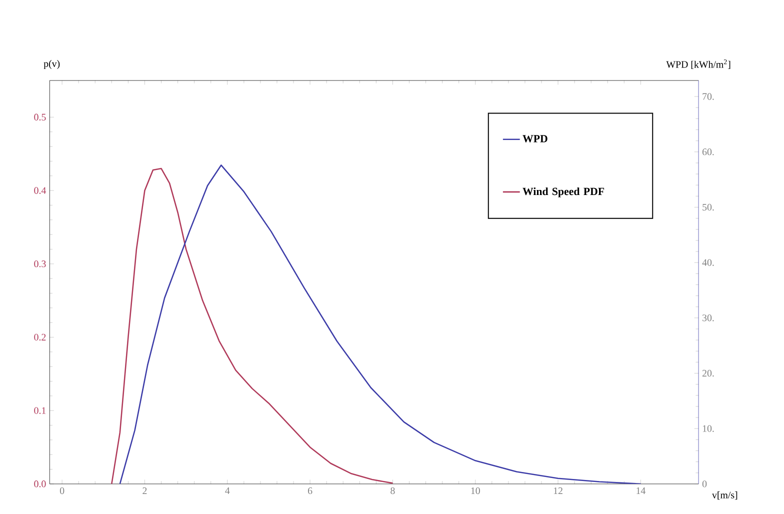  What do you see at coordinates (392, 491) in the screenshot?
I see `x-tick-label: 8` at bounding box center [392, 491].